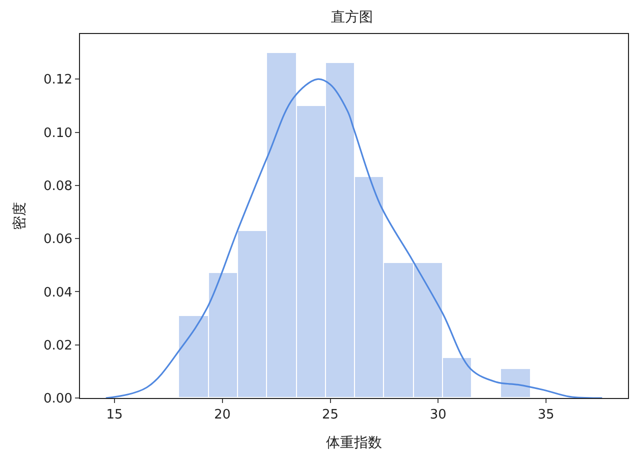 This screenshot has height=458, width=640. Describe the element at coordinates (438, 415) in the screenshot. I see `x-tick-label: 30` at that location.